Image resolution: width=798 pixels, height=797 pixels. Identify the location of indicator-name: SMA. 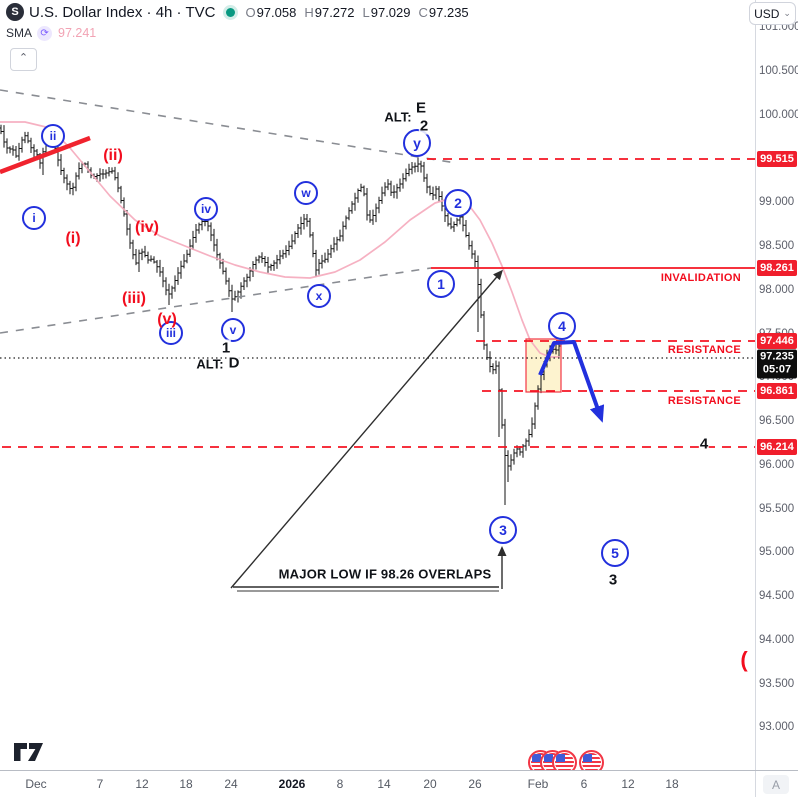
(19, 33).